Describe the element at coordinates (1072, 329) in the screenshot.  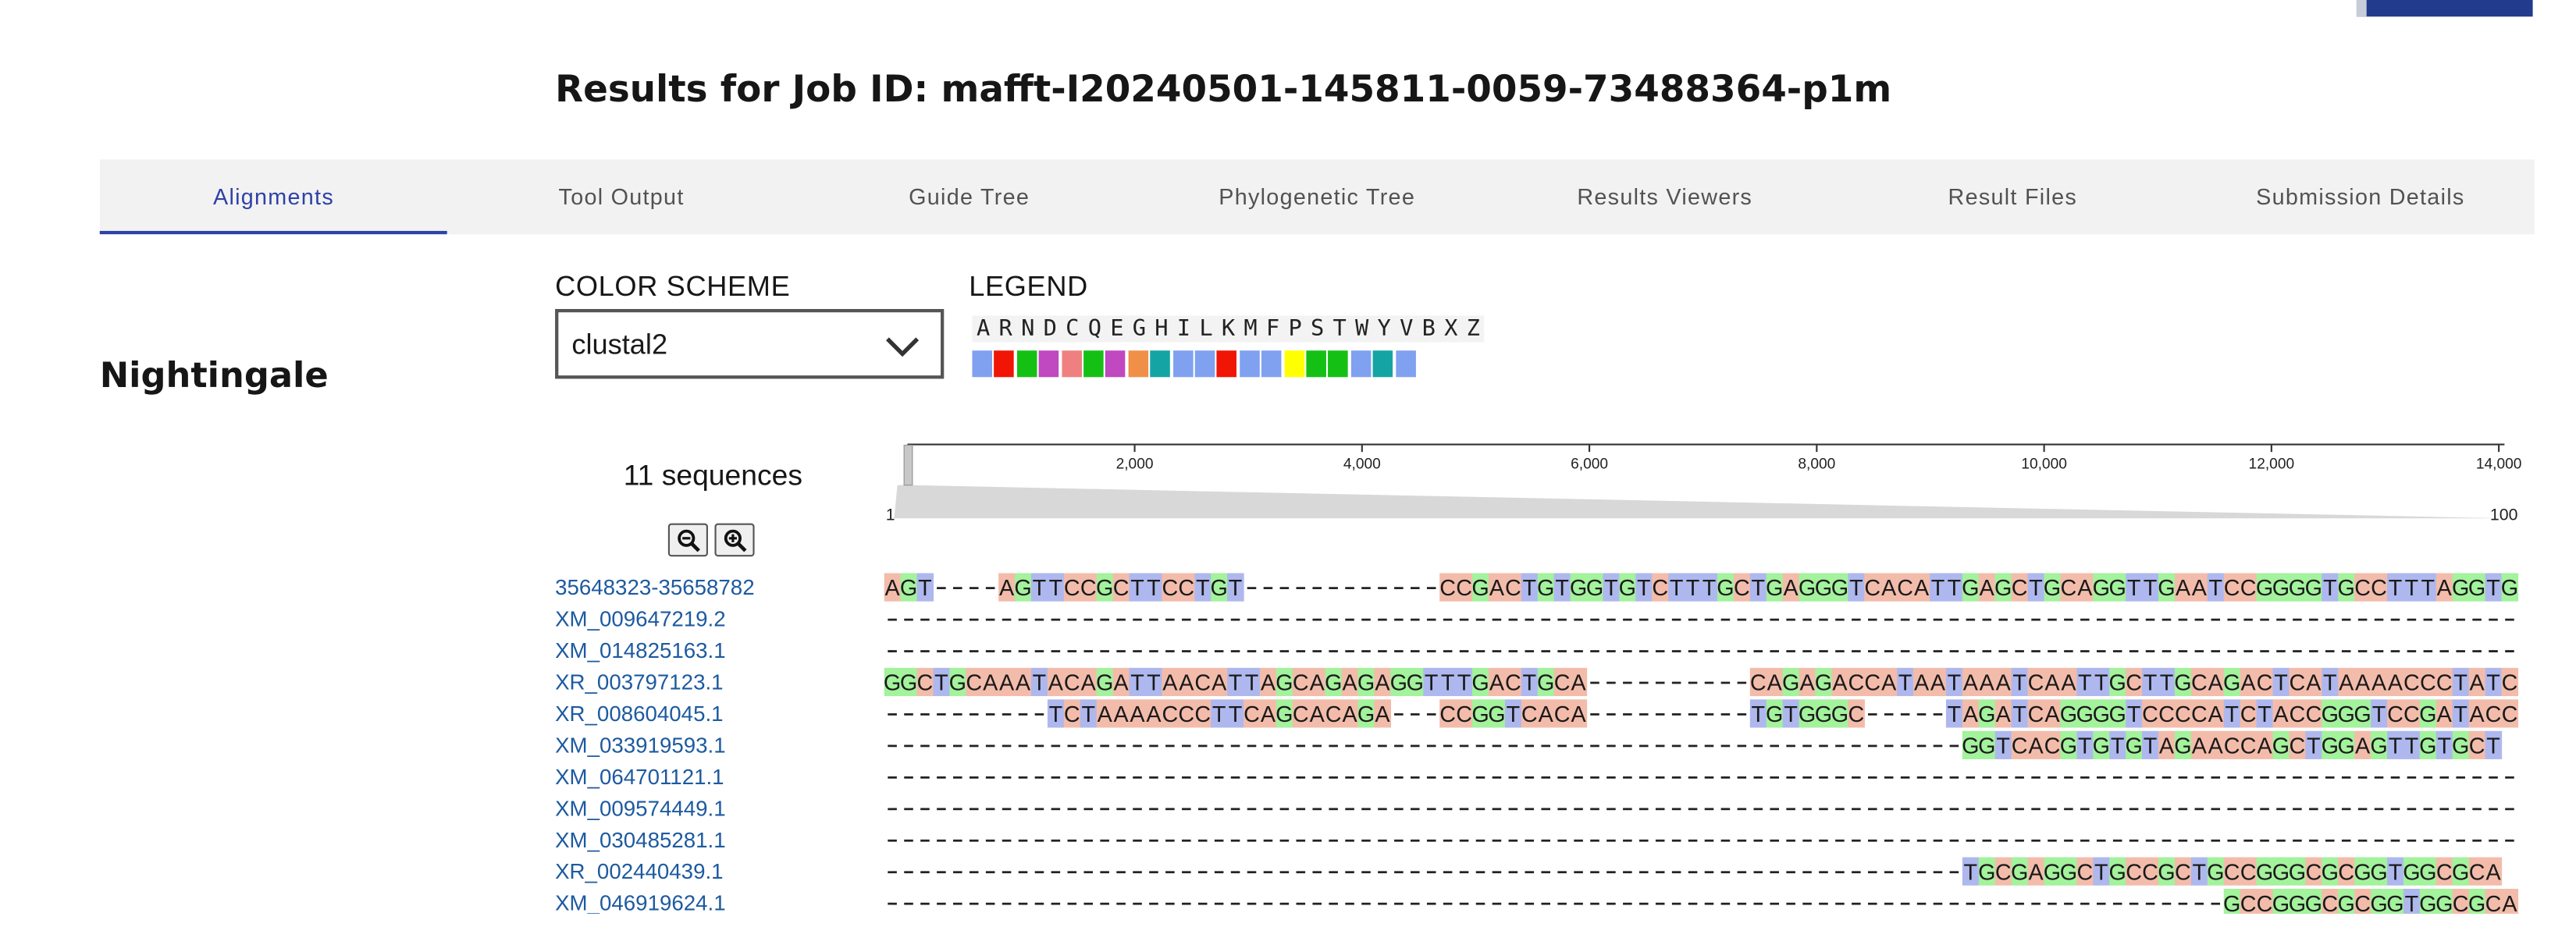
I see `legend-letter: C` at that location.